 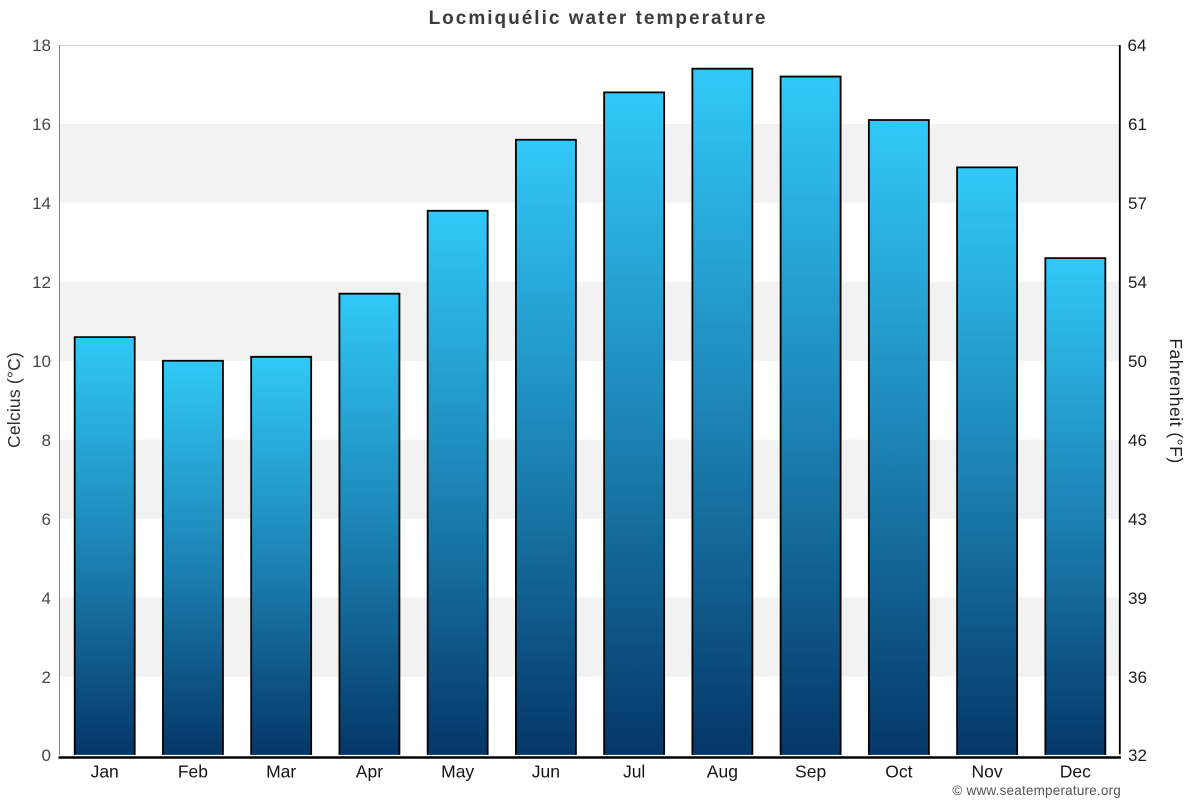 I want to click on svg-text: 39, so click(x=1137, y=598).